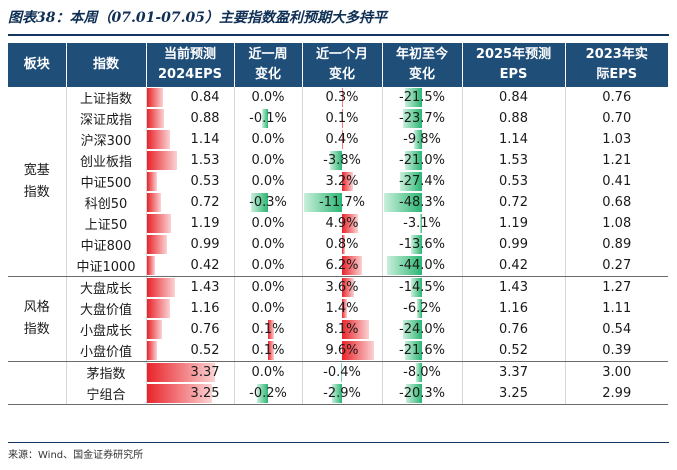 The width and height of the screenshot is (677, 470). I want to click on eps-2025-cell: 0.53, so click(514, 181).